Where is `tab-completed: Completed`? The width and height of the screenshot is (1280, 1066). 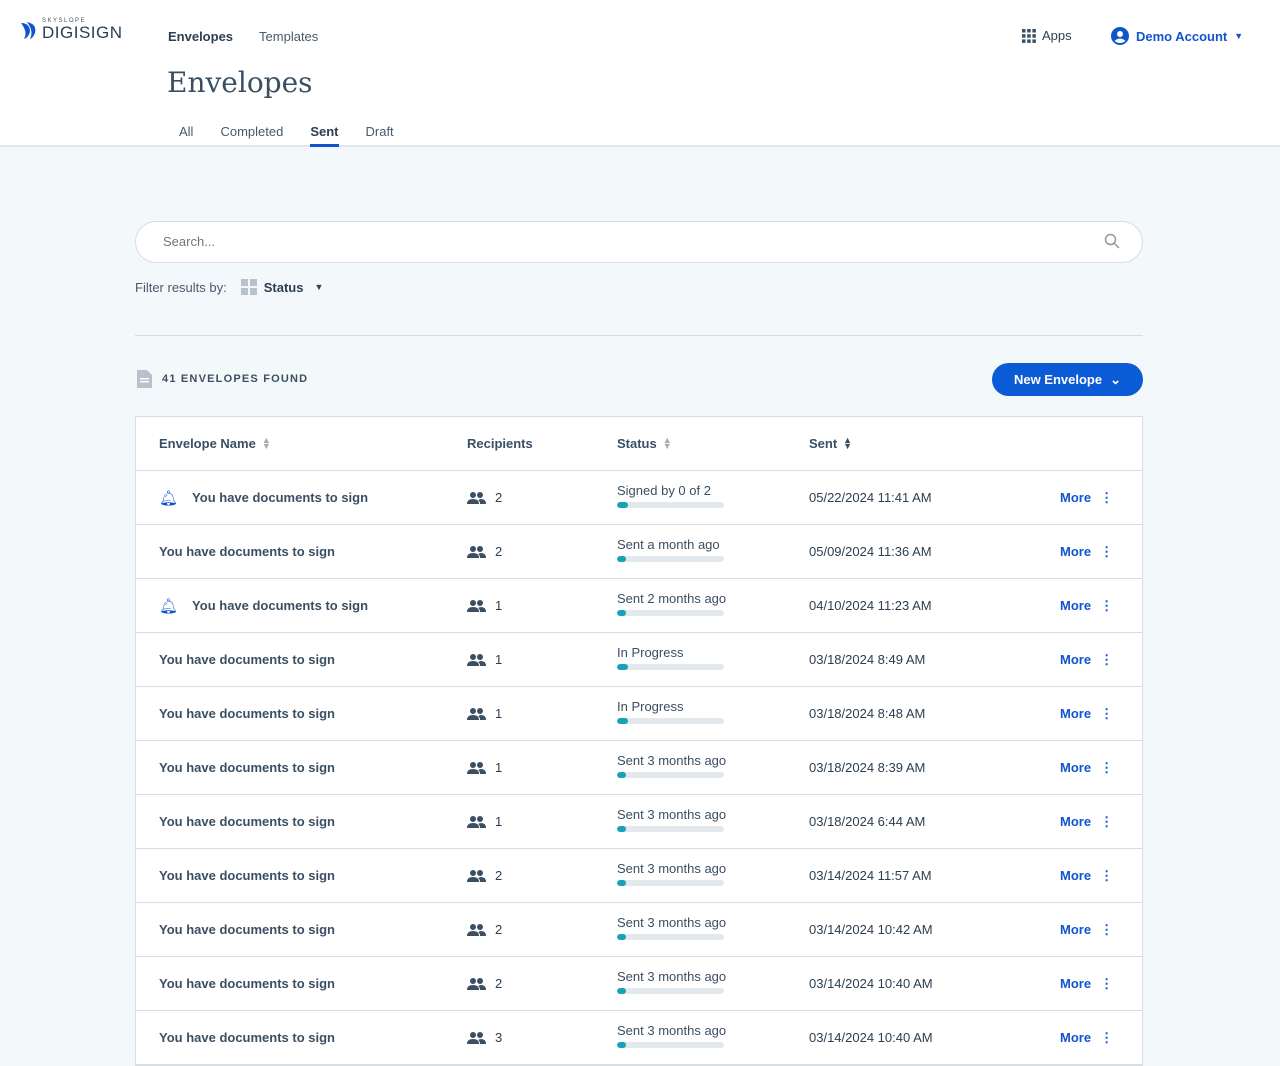 tab-completed: Completed is located at coordinates (252, 131).